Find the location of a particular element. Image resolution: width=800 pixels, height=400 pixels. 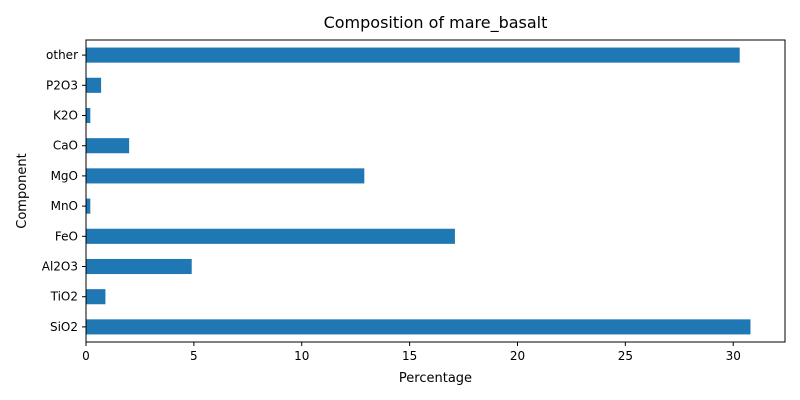

y-tick-label: MgO is located at coordinates (64, 176).